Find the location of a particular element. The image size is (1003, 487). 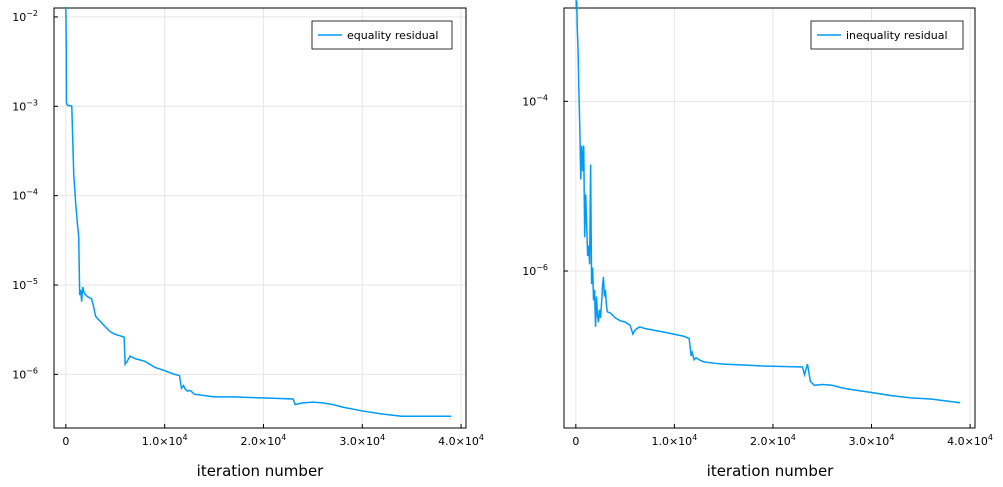

y-tick-label: 10⁻⁵ is located at coordinates (25, 284).